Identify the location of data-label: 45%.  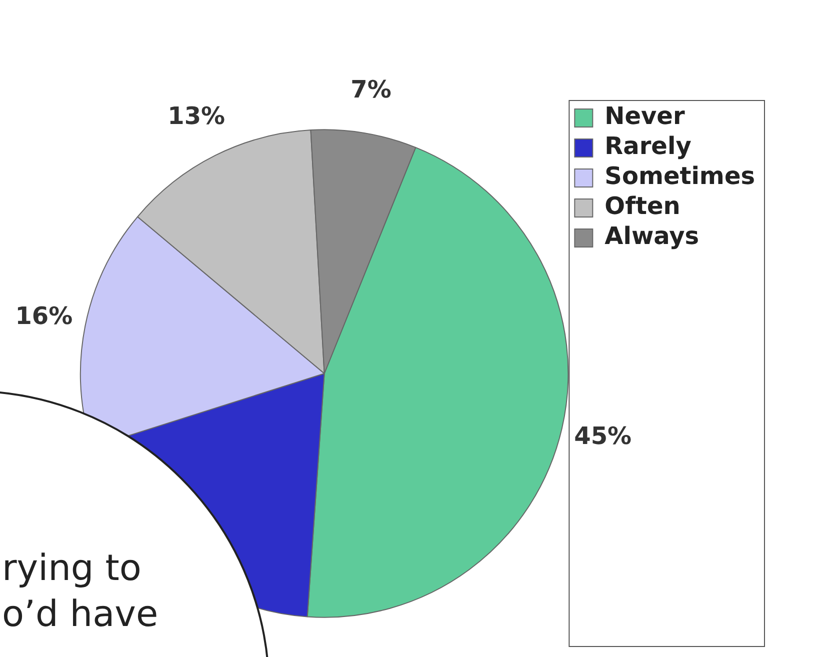
(603, 436).